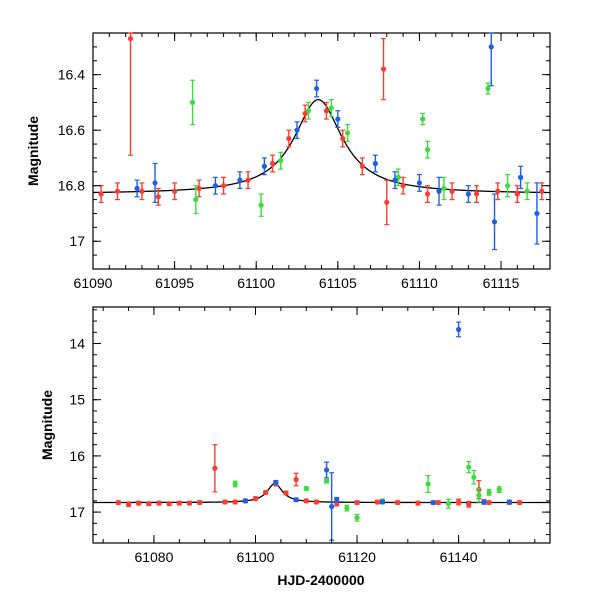  Describe the element at coordinates (77, 400) in the screenshot. I see `y-tick-label: 15` at that location.